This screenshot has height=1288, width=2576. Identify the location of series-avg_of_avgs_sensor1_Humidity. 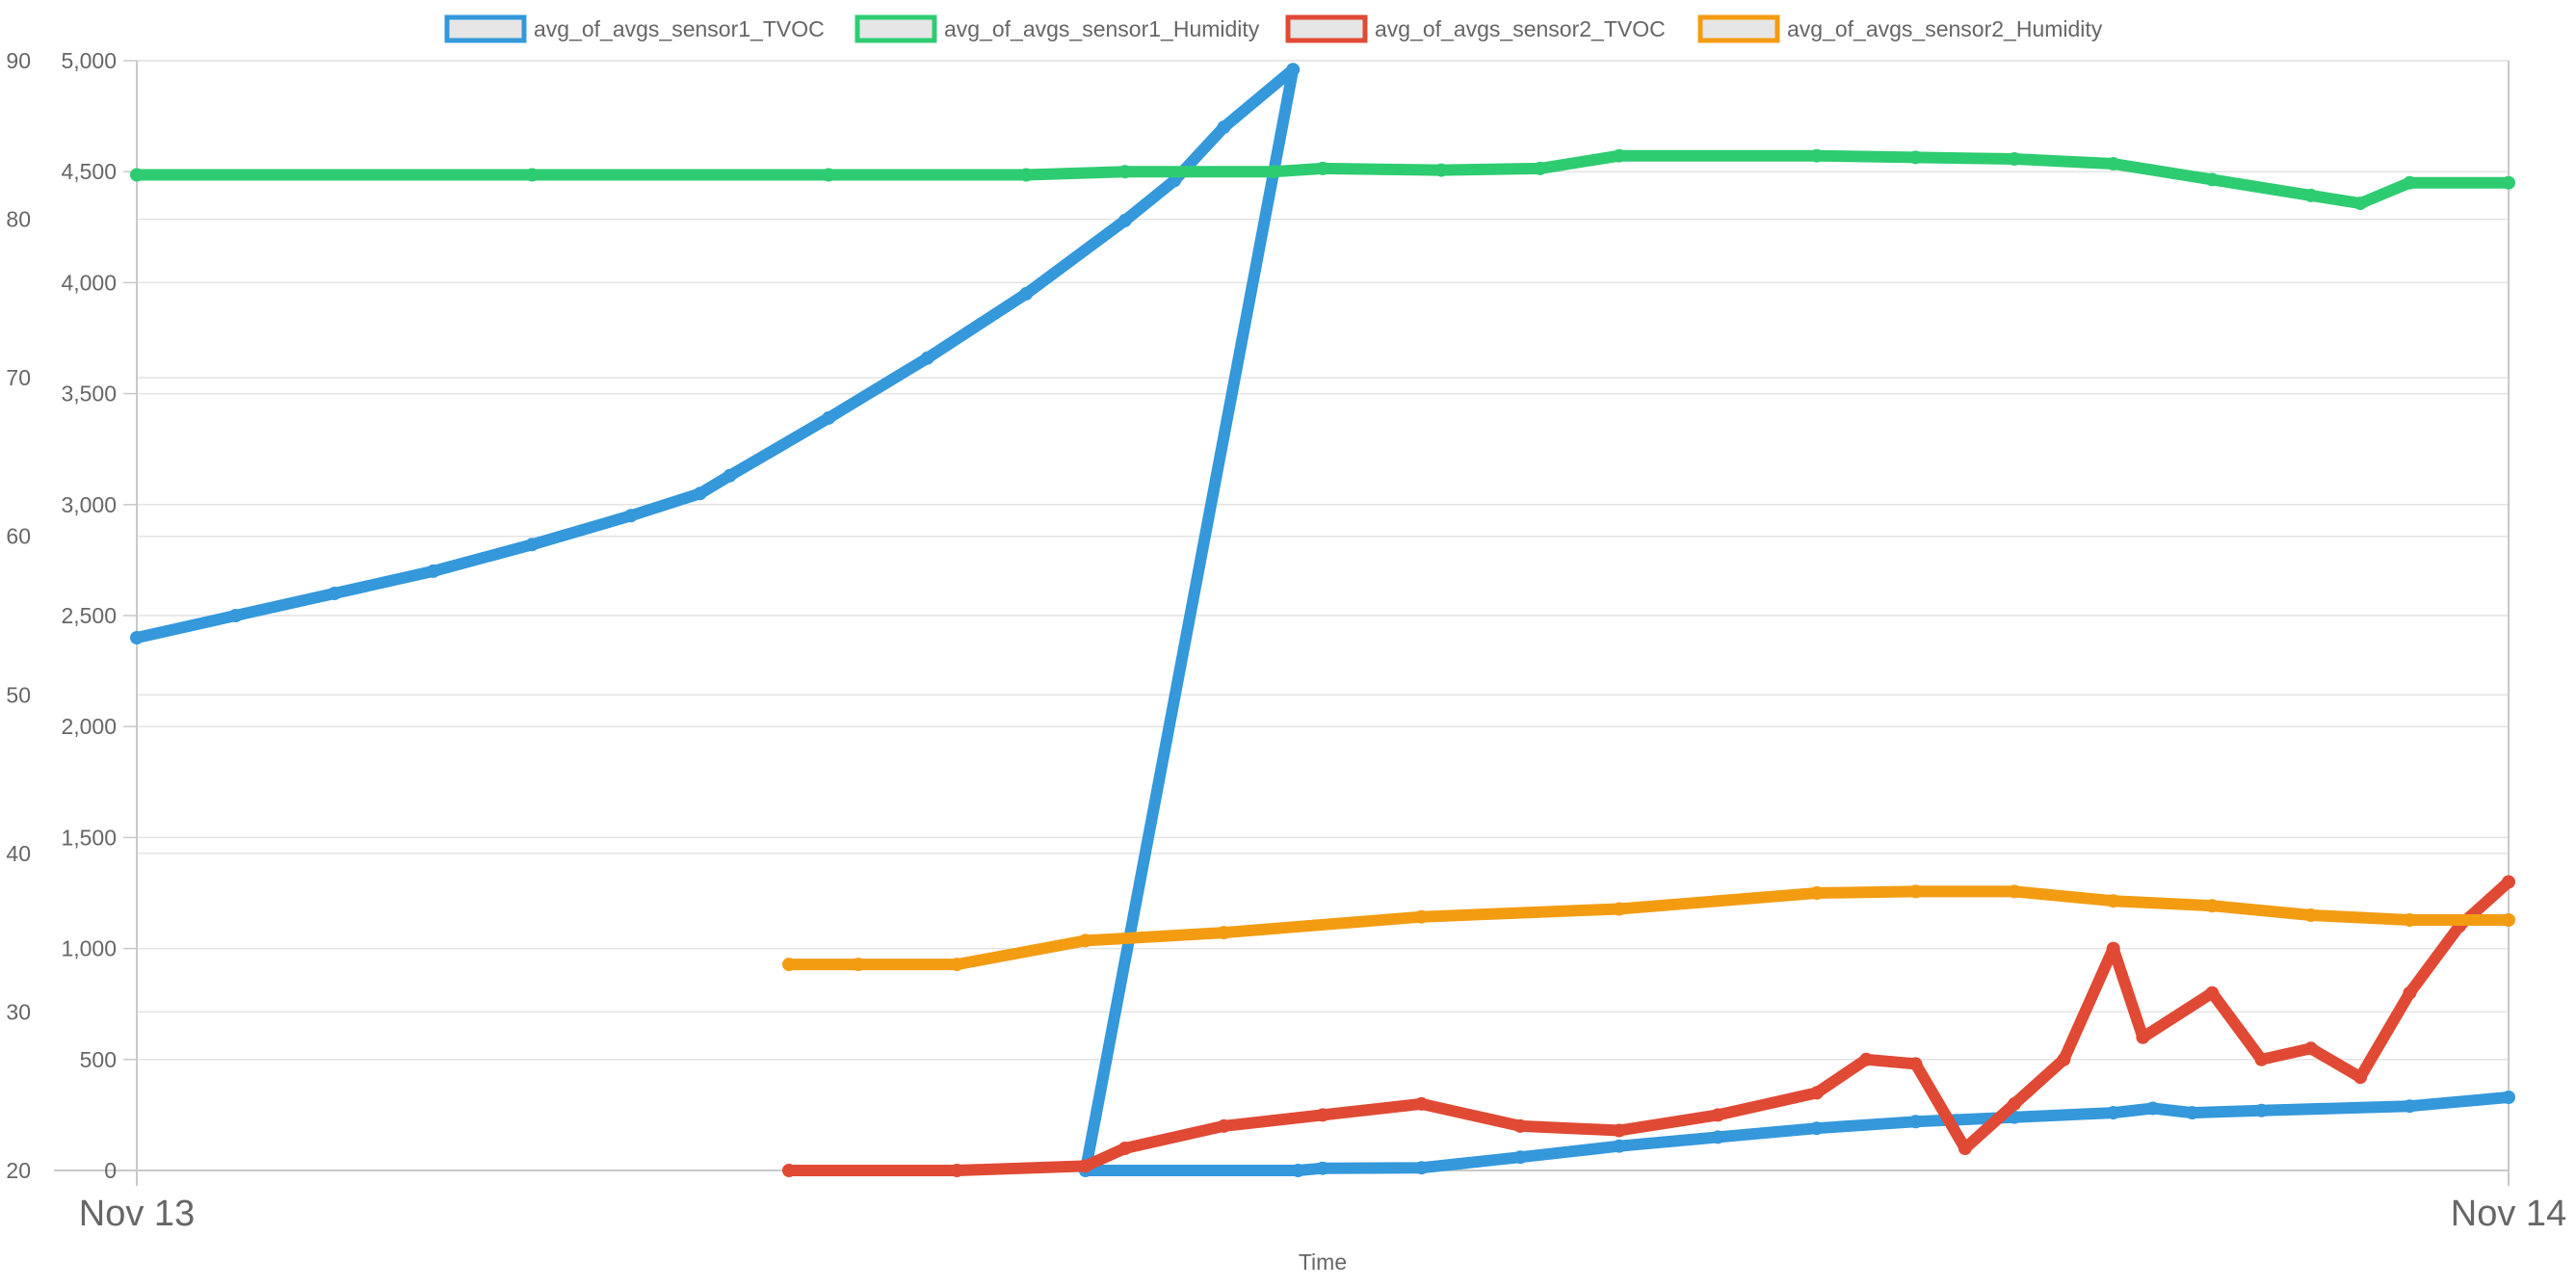
(1322, 179).